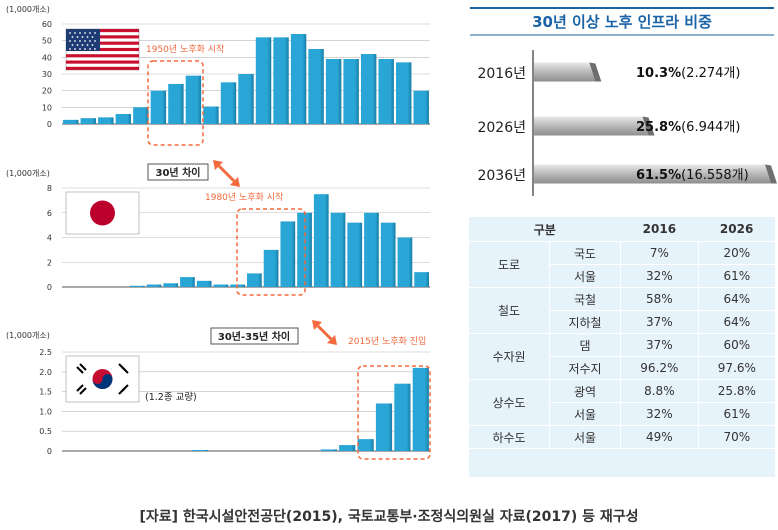 The height and width of the screenshot is (530, 778). Describe the element at coordinates (226, 173) in the screenshot. I see `gap-arrow-1-icon` at that location.